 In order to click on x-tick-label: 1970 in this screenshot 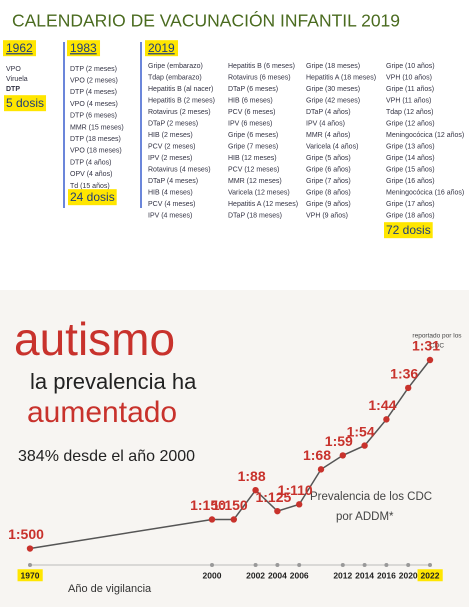, I will do `click(30, 575)`.